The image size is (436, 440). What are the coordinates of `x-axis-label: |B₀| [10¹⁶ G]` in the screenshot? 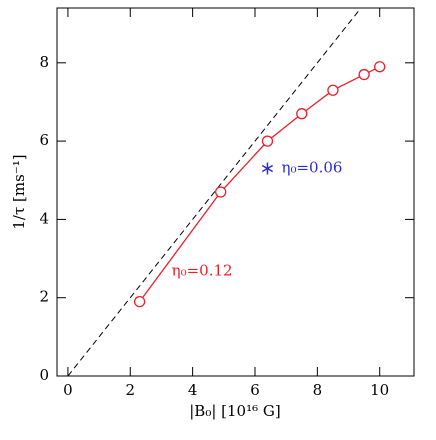 It's located at (234, 411).